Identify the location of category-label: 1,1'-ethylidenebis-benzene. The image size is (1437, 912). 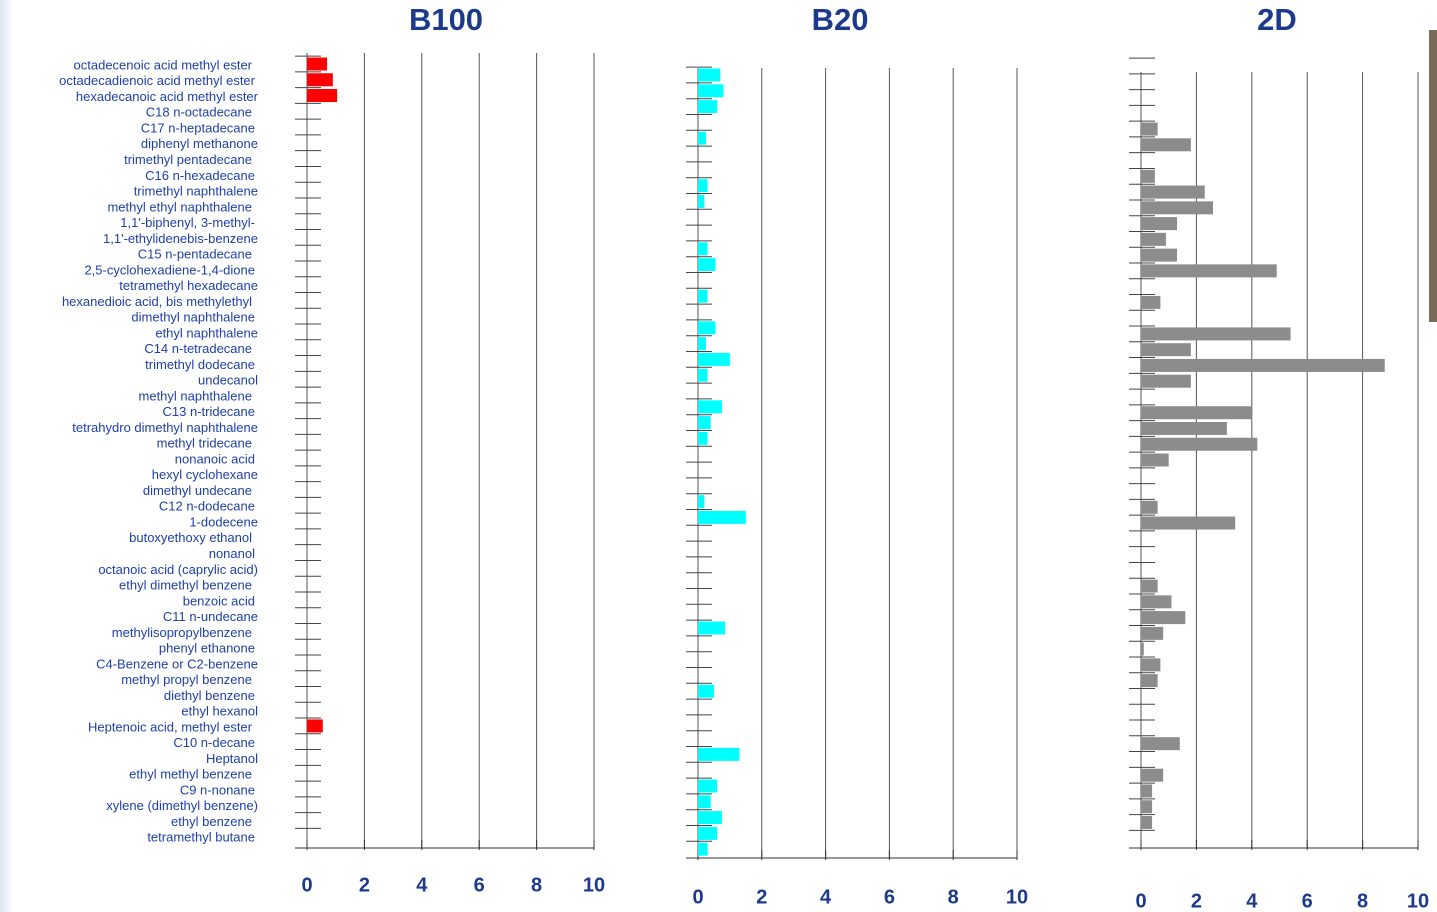
(180, 238).